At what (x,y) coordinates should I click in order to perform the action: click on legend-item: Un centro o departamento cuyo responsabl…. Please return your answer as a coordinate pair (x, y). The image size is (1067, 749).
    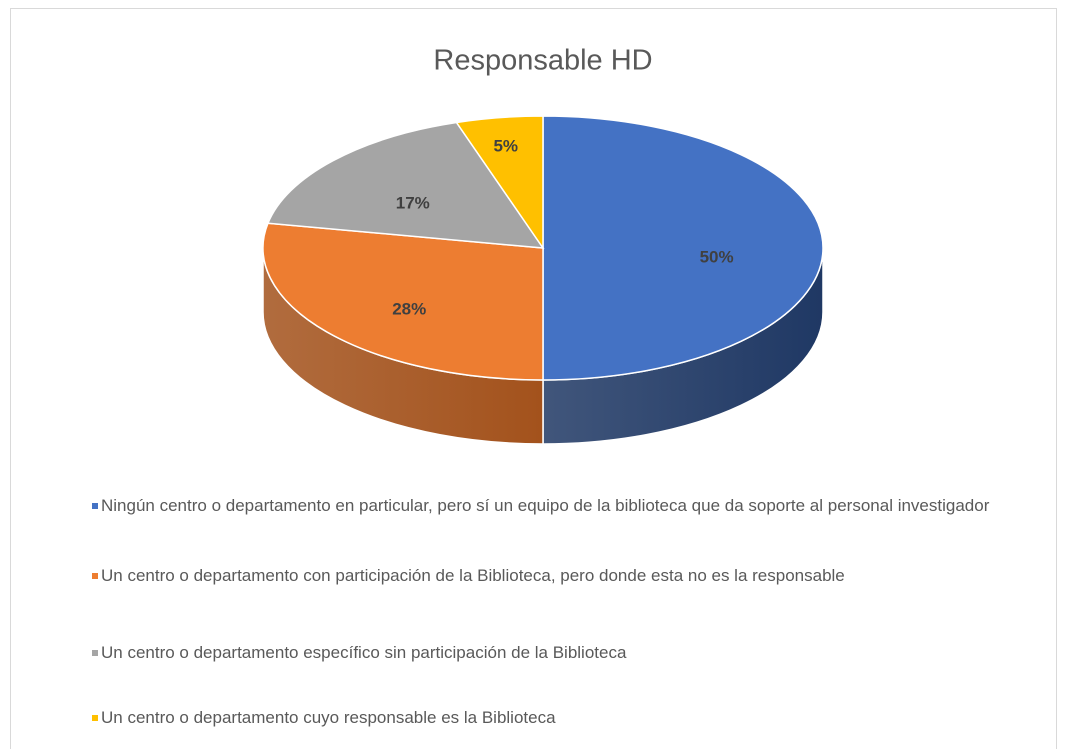
    Looking at the image, I should click on (562, 718).